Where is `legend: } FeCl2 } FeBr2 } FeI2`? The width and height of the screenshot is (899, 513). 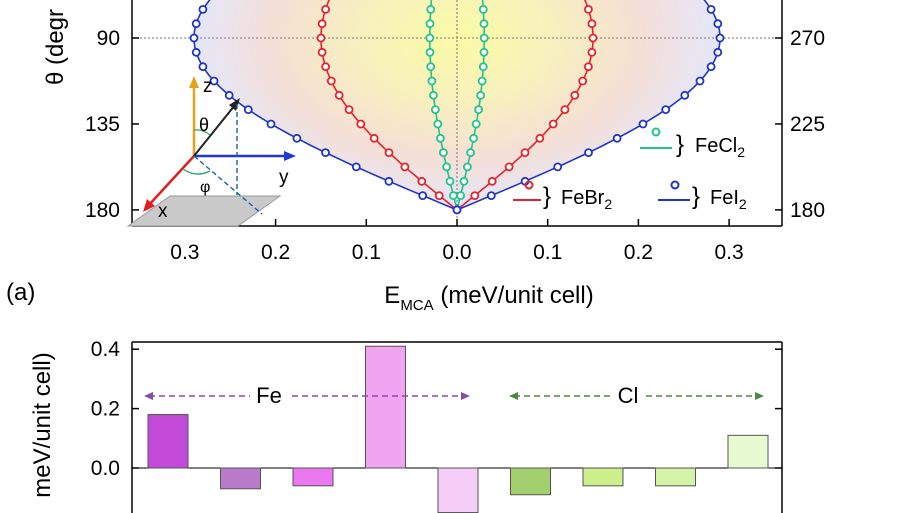
legend: } FeCl2 } FeBr2 } FeI2 is located at coordinates (630, 169).